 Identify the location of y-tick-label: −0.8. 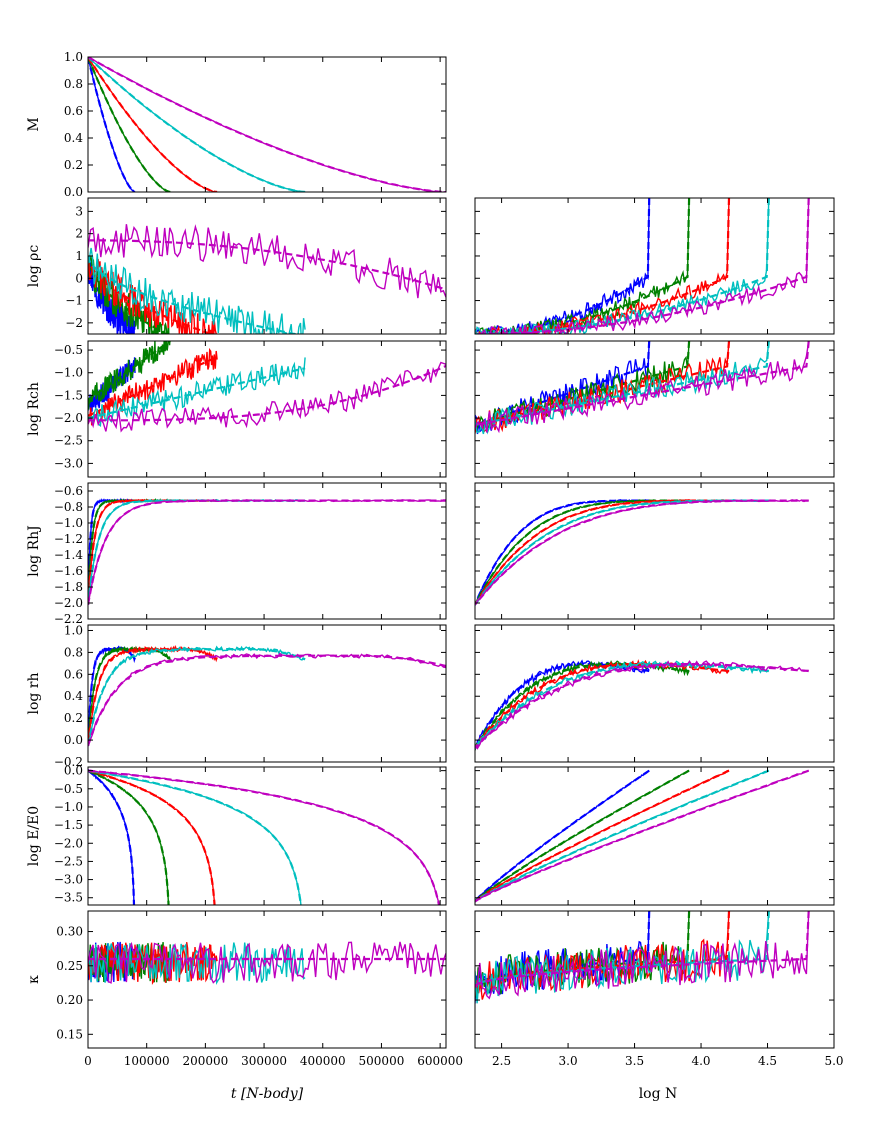
(68, 507).